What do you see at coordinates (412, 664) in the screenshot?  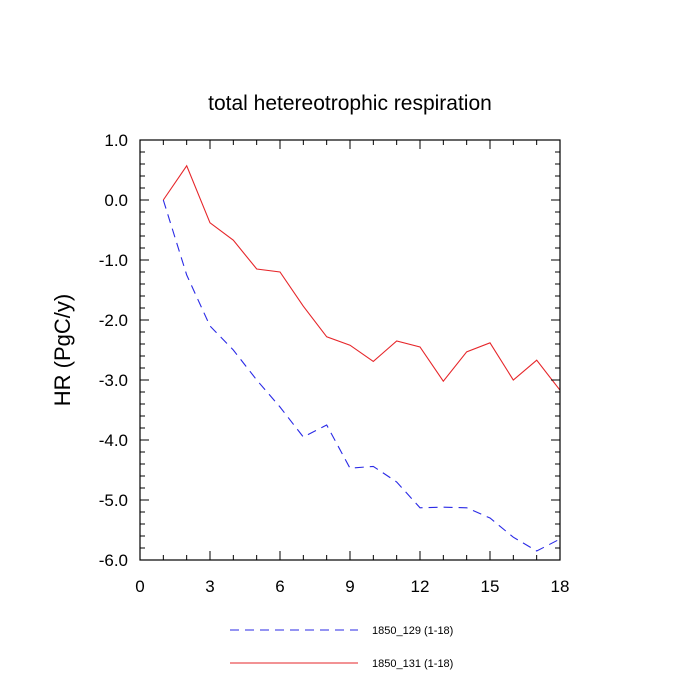 I see `legend-label-1: 1850_131 (1-18)` at bounding box center [412, 664].